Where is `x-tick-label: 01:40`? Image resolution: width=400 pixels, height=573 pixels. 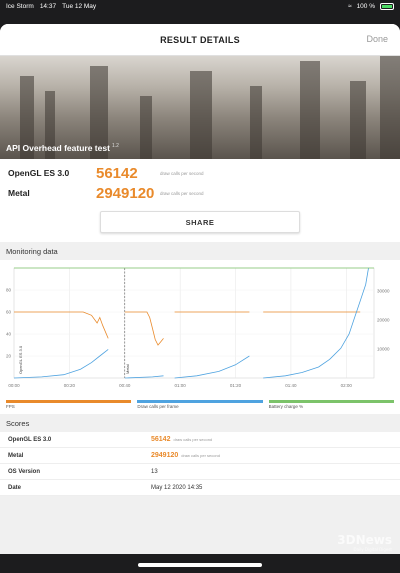
x-tick-label: 01:40 is located at coordinates (291, 385).